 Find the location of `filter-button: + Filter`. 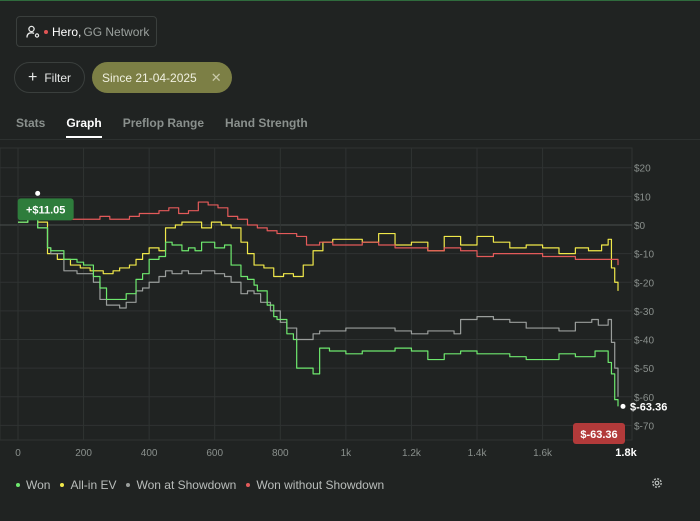

filter-button: + Filter is located at coordinates (49, 77).